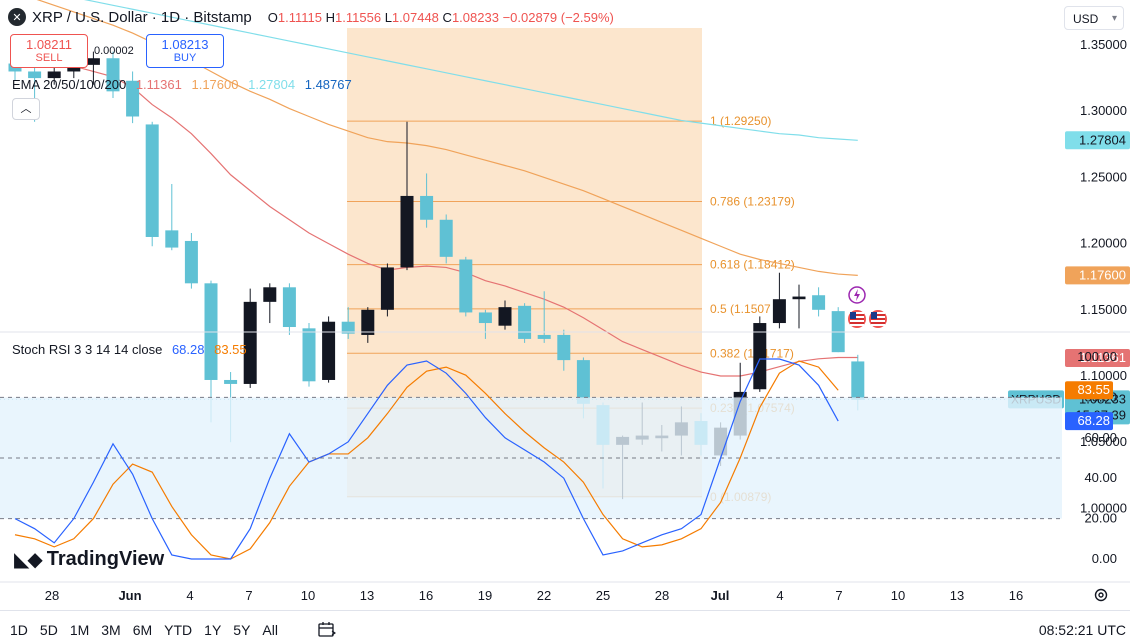 The image size is (1130, 642). Describe the element at coordinates (185, 51) in the screenshot. I see `buy-button: 1.08213 BUY` at that location.